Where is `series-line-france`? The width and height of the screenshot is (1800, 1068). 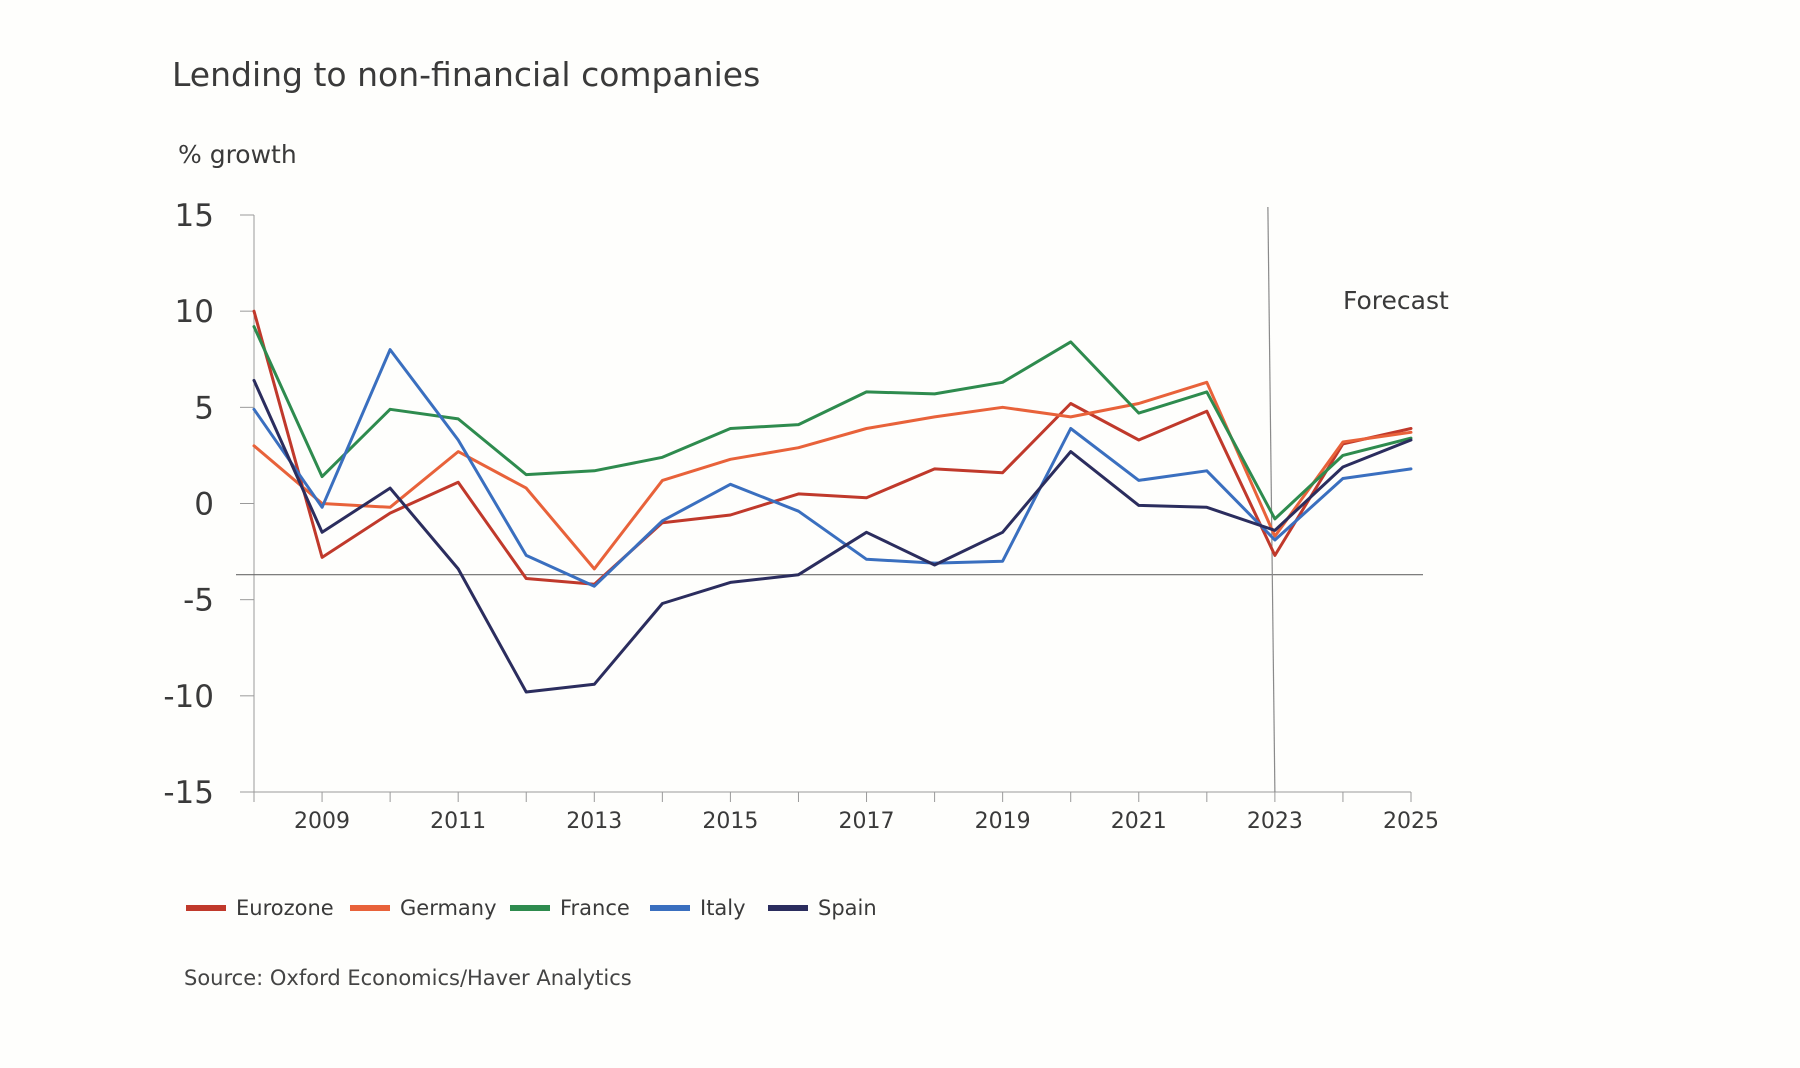 series-line-france is located at coordinates (832, 423).